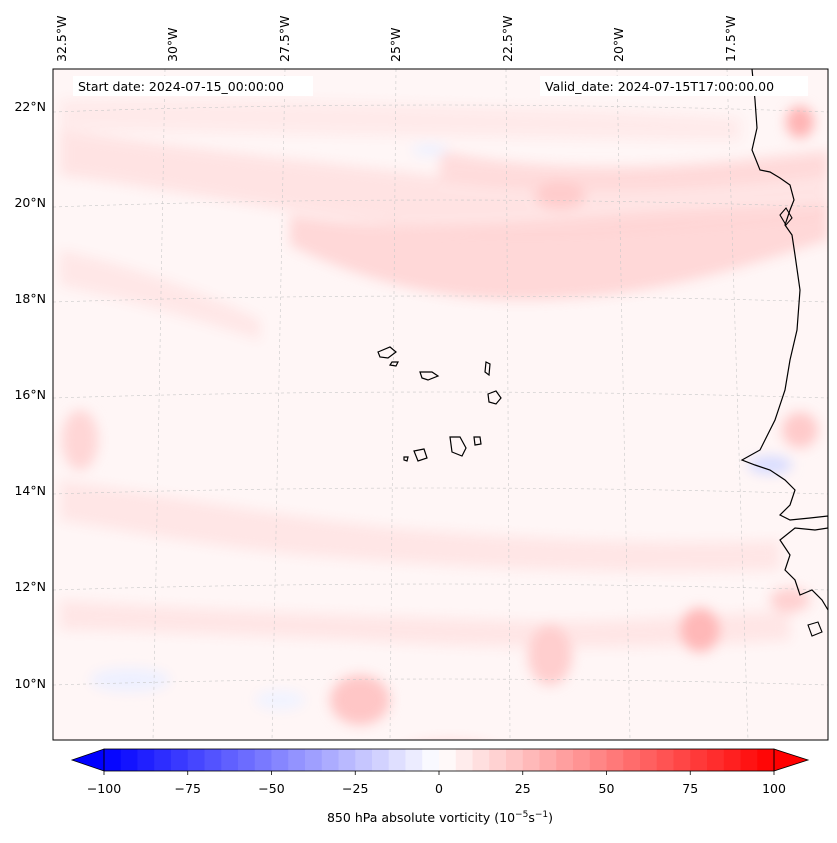 This screenshot has width=837, height=843. I want to click on lat-label: 14°N, so click(30, 490).